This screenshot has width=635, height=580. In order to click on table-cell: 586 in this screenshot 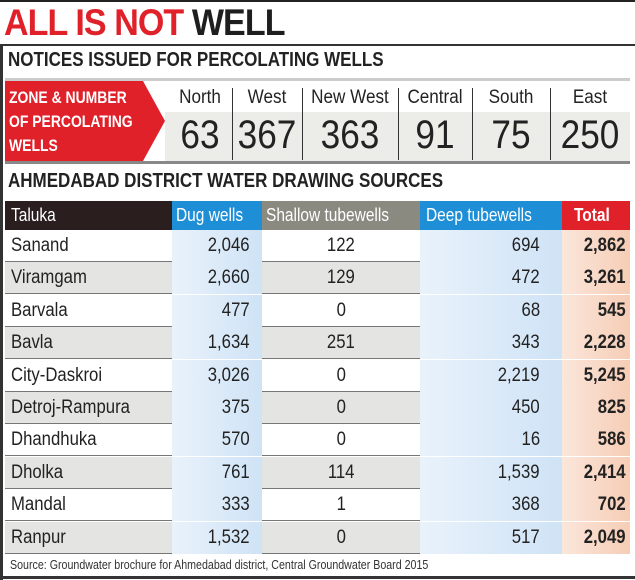, I will do `click(596, 440)`.